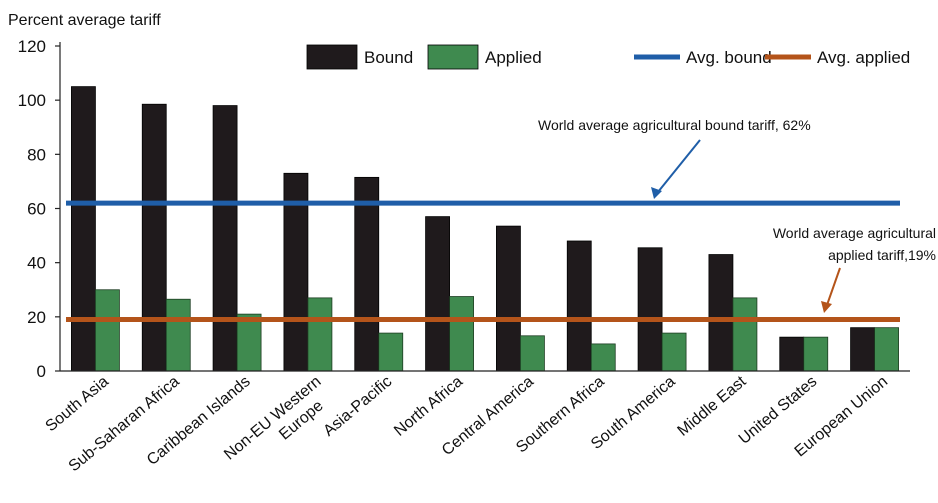 Image resolution: width=938 pixels, height=503 pixels. I want to click on annotation-bound-arrow, so click(679, 166).